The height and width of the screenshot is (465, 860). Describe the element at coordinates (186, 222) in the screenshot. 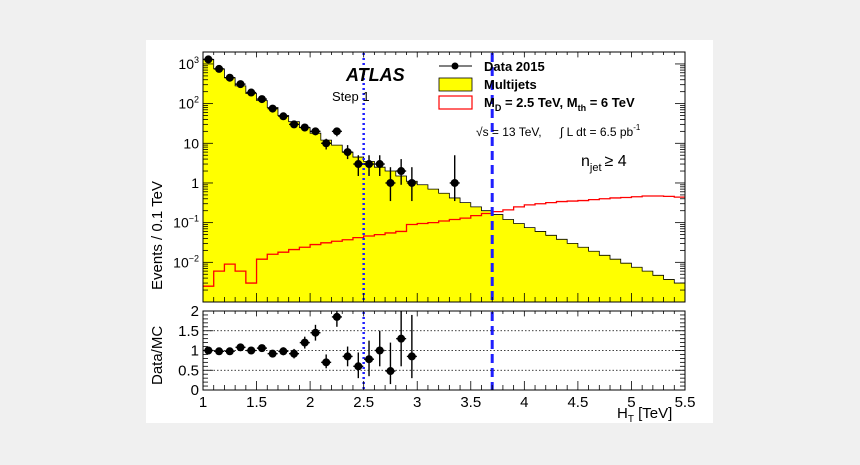

I see `top-y-tick-label: 10⁻¹` at that location.